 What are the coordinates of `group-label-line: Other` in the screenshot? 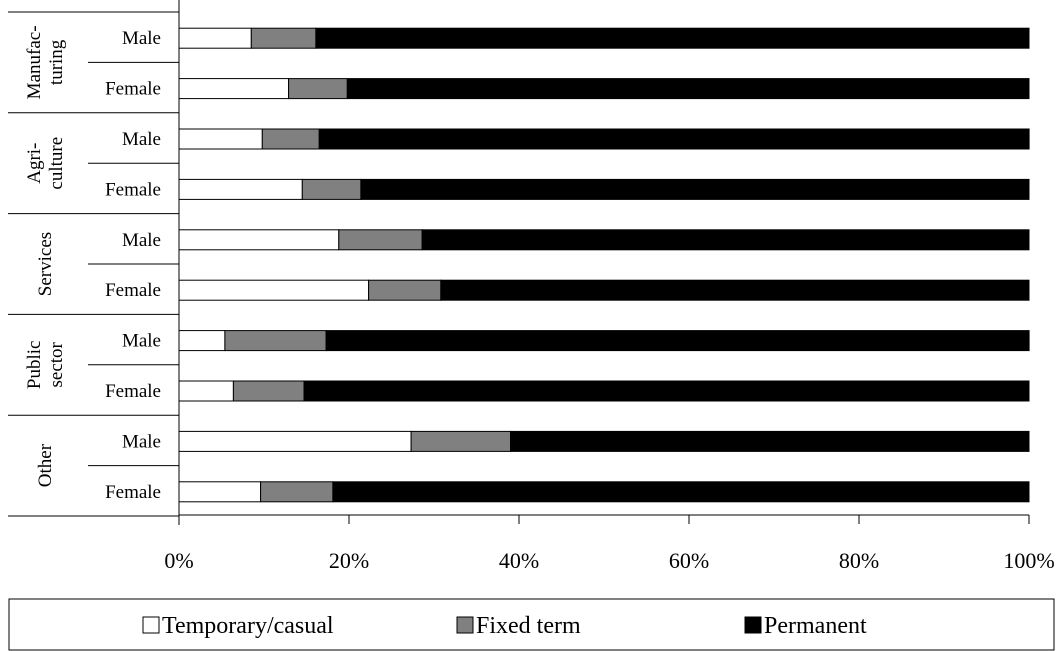 It's located at (45, 465).